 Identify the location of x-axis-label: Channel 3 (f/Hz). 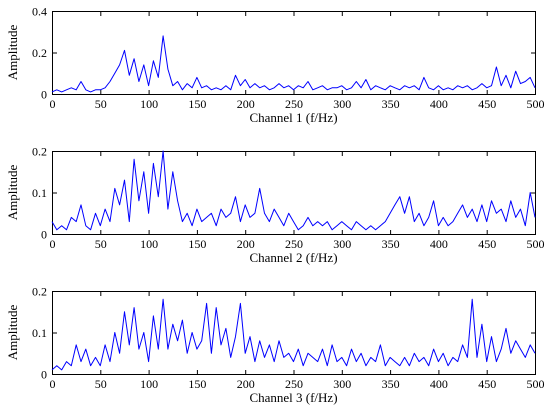
(293, 397).